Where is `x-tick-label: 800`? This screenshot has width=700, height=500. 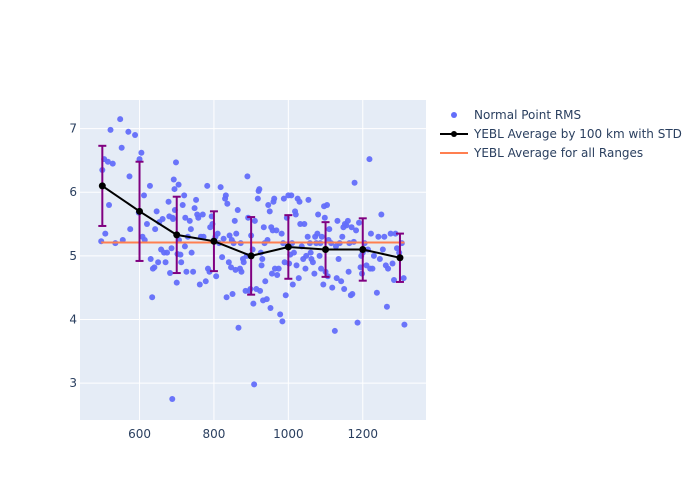 x-tick-label: 800 is located at coordinates (213, 434).